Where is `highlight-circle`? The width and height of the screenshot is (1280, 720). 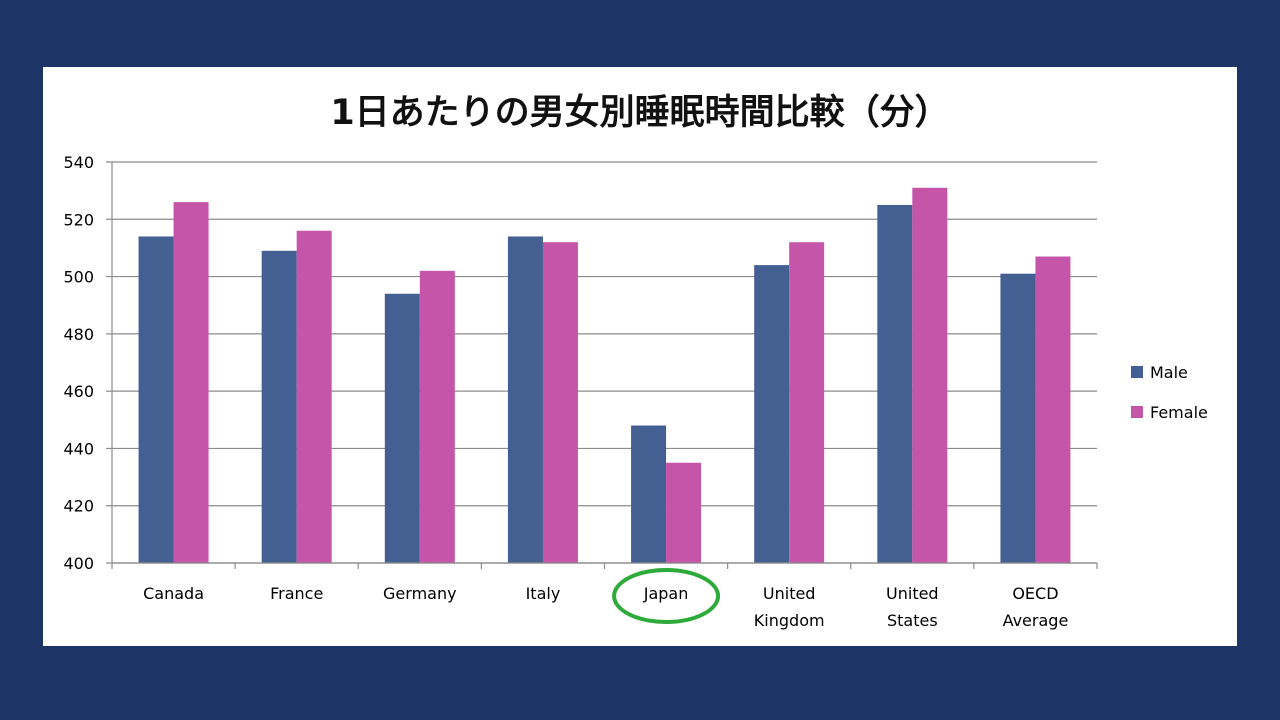
highlight-circle is located at coordinates (666, 596).